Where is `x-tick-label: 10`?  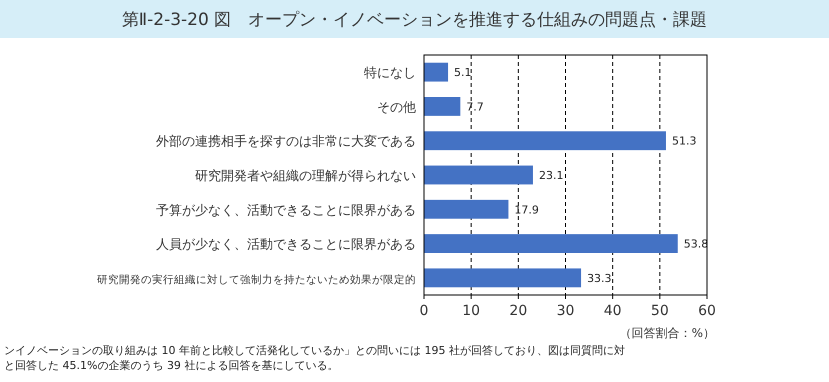
x-tick-label: 10 is located at coordinates (471, 311).